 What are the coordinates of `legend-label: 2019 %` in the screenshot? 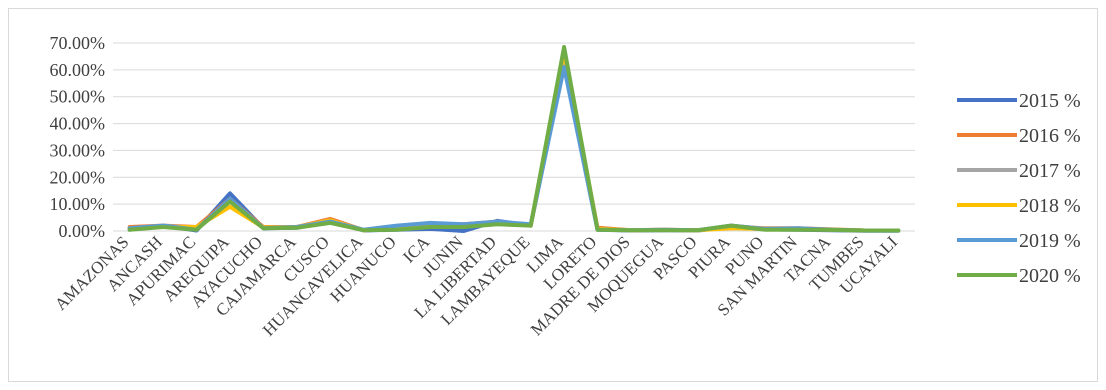 It's located at (1050, 241).